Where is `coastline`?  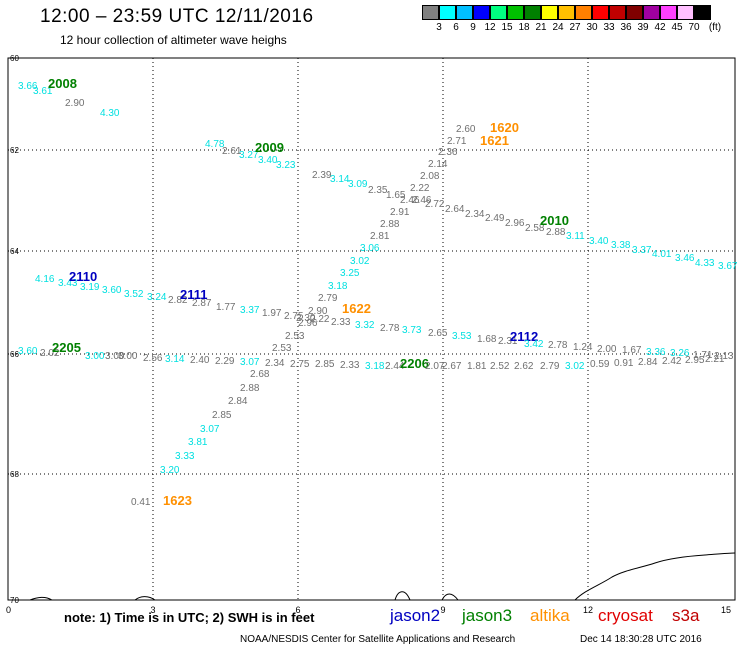
coastline is located at coordinates (382, 576).